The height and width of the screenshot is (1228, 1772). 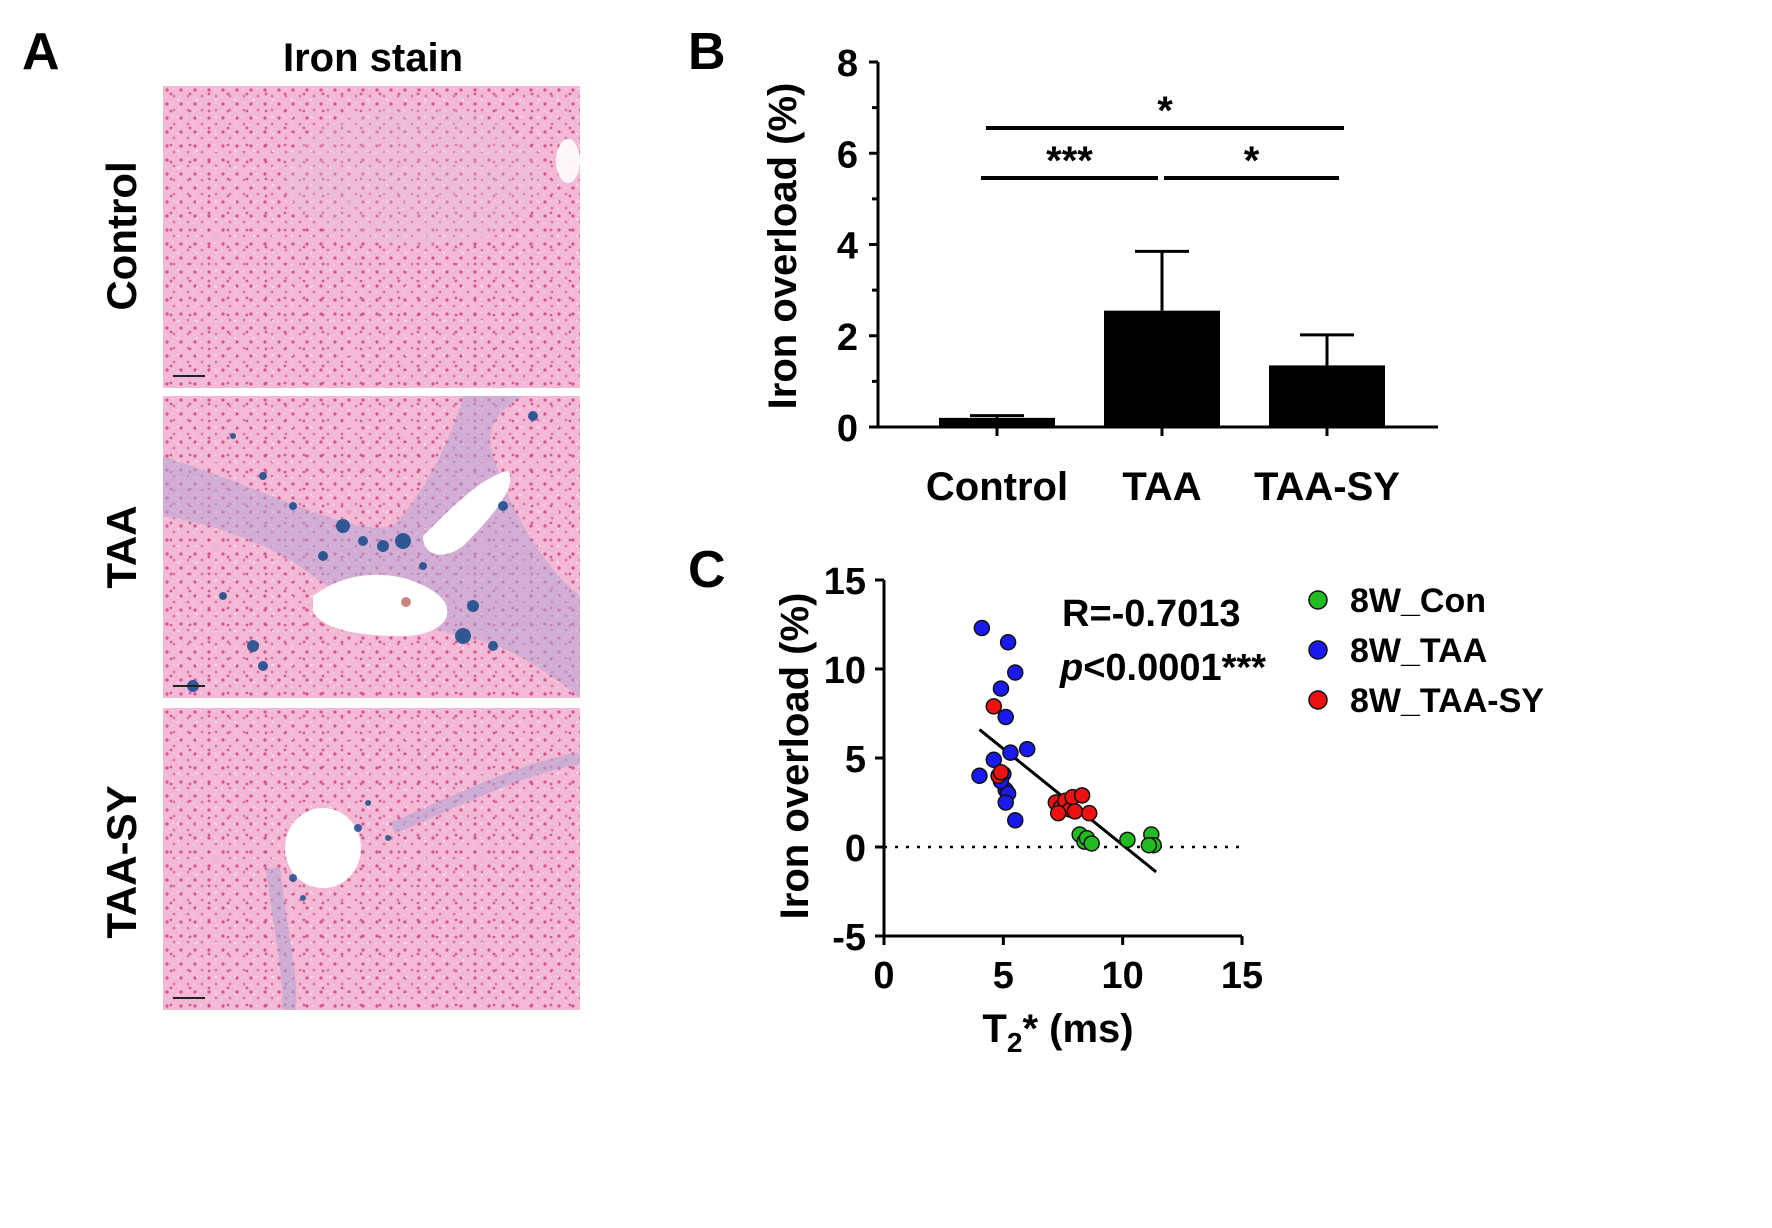 What do you see at coordinates (373, 58) in the screenshot?
I see `panel-a-title: Iron stain` at bounding box center [373, 58].